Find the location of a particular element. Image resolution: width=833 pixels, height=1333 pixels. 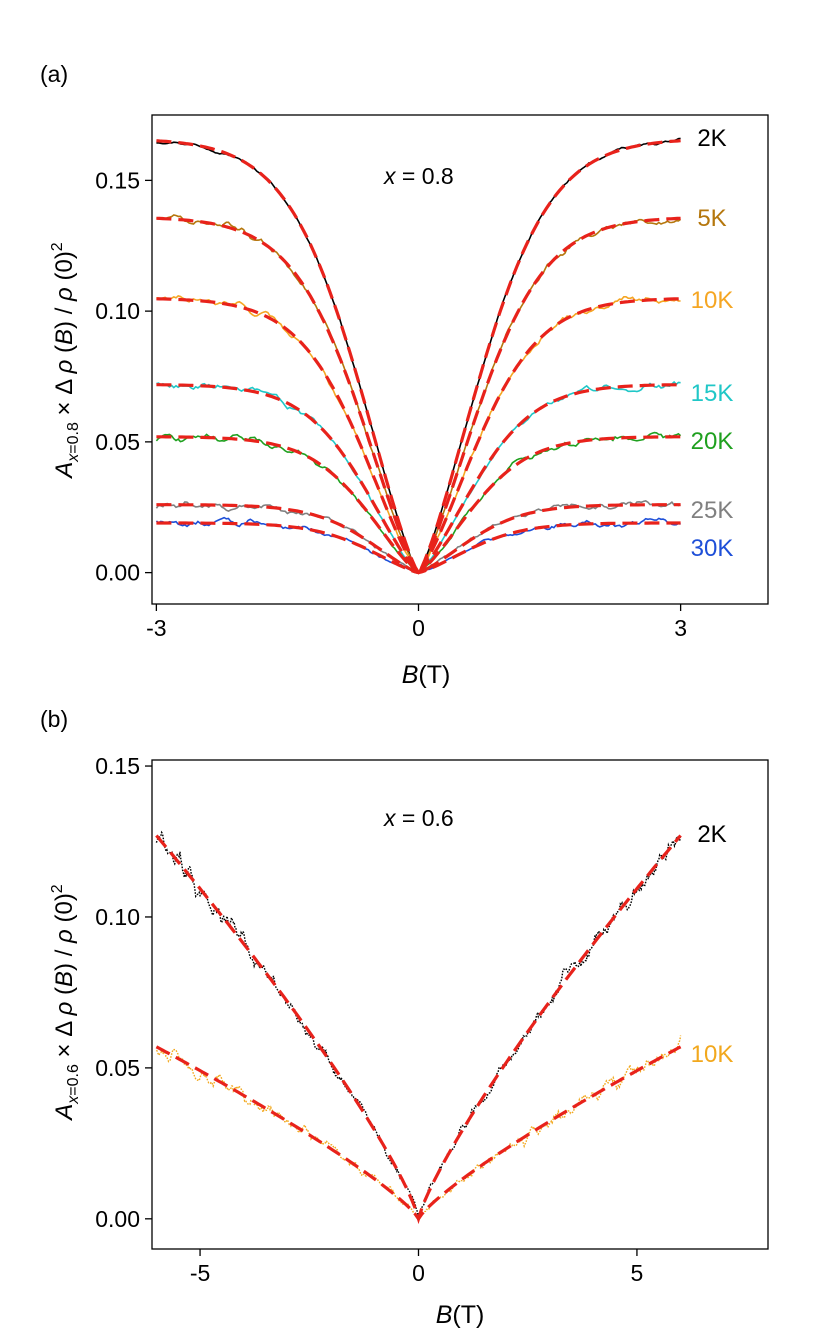

panel-a-series-10K-fit is located at coordinates (418, 436).